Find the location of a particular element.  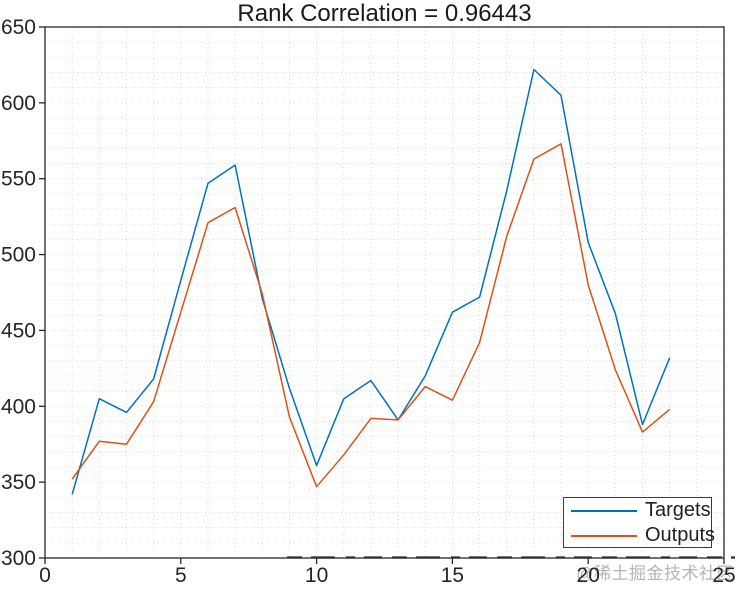

y-tick-label: 650 is located at coordinates (18, 27).